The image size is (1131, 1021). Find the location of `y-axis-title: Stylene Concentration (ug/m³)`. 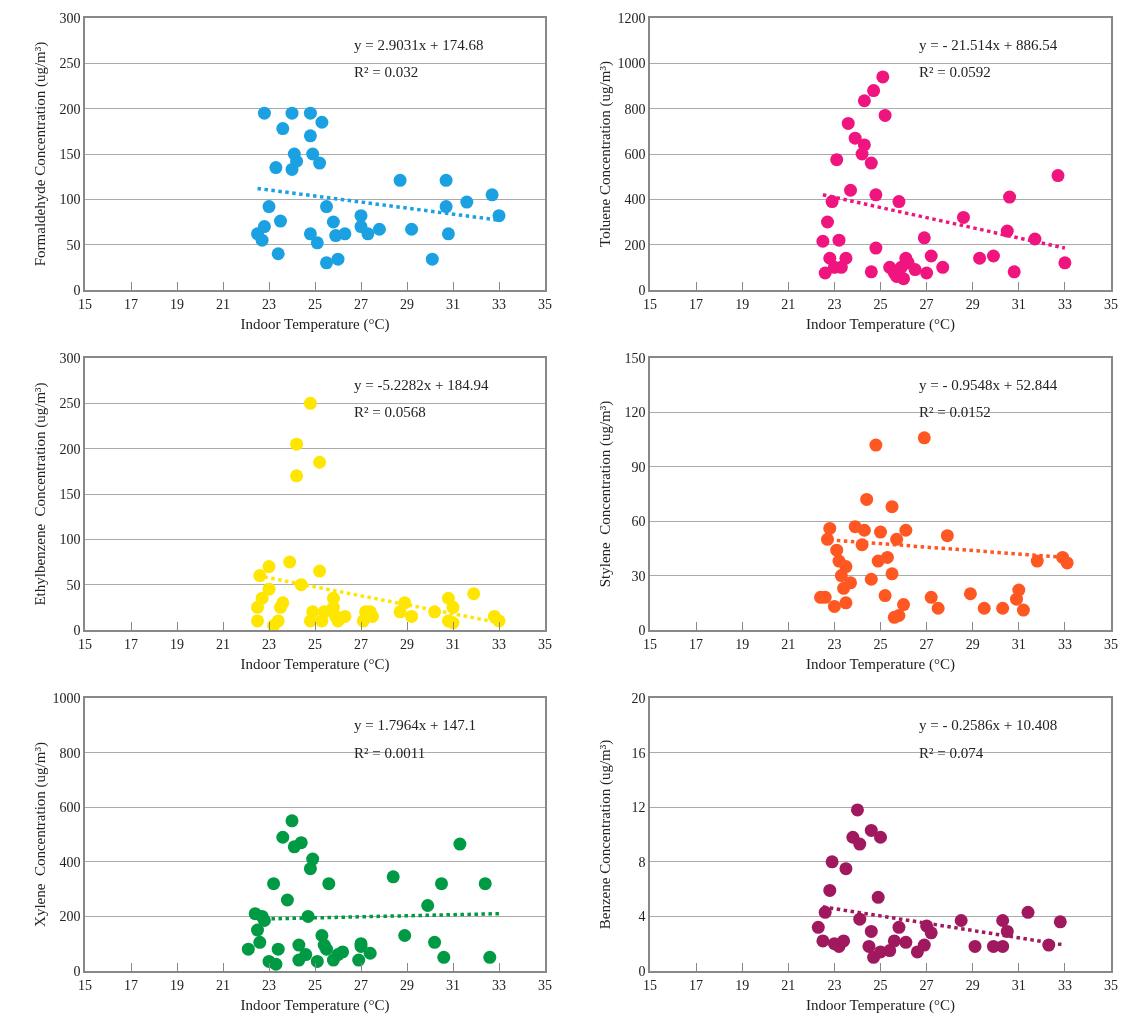

y-axis-title: Stylene Concentration (ug/m³) is located at coordinates (605, 494).